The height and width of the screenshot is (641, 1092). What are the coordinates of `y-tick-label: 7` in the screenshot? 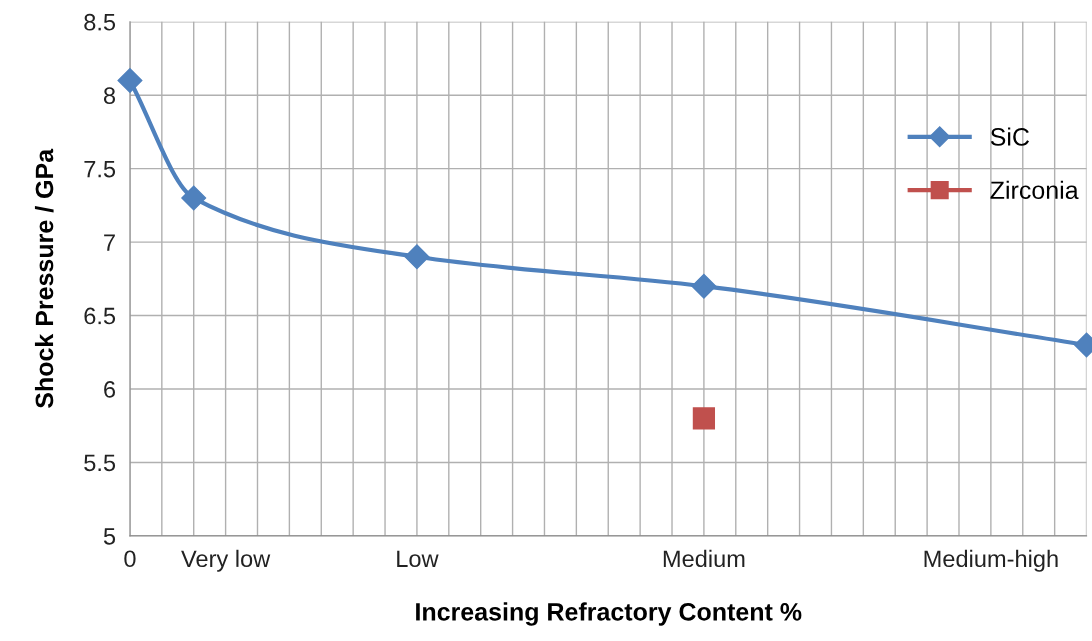 It's located at (109, 242).